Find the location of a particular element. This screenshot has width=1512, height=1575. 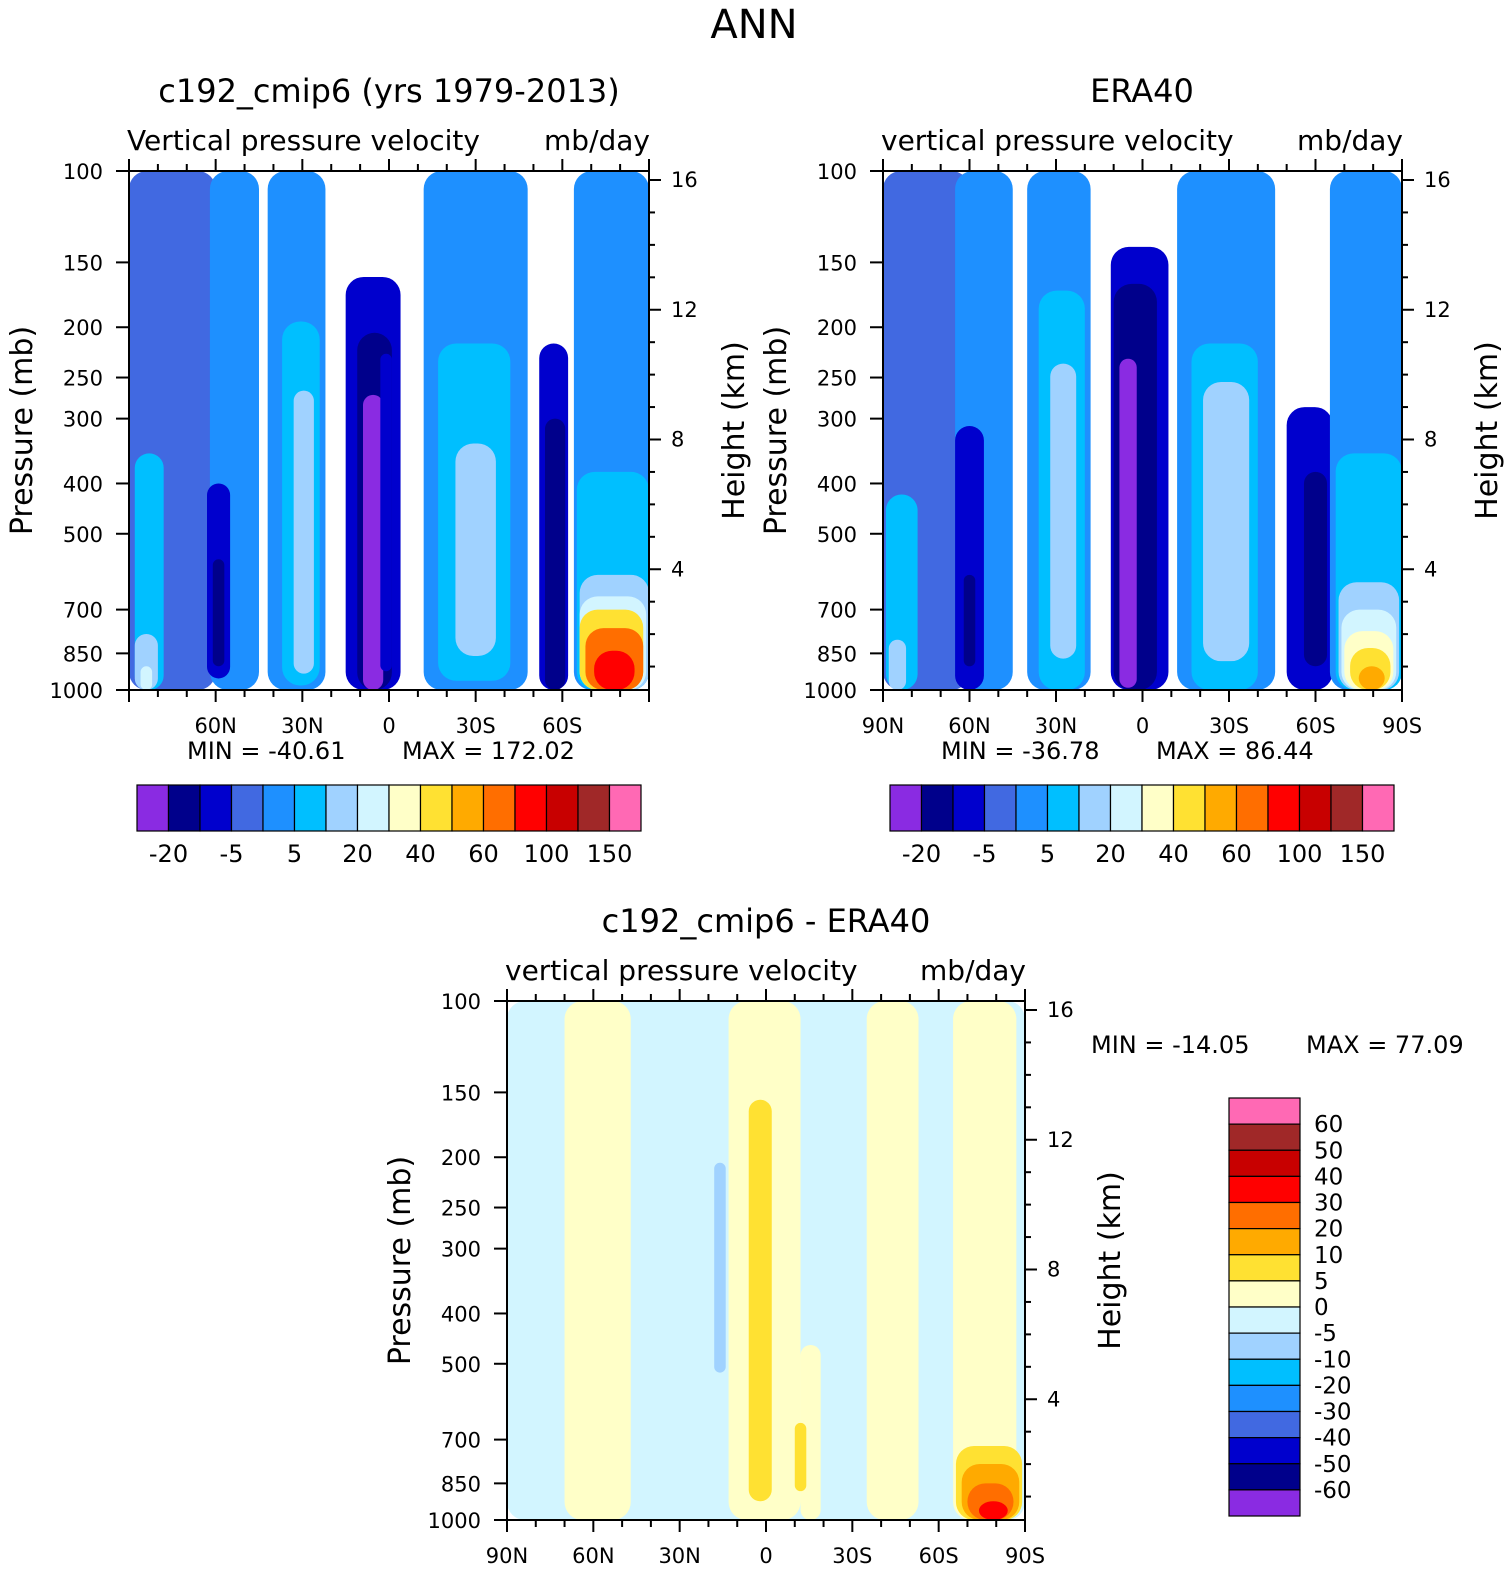

colorbar-label: -50 is located at coordinates (1333, 1465).